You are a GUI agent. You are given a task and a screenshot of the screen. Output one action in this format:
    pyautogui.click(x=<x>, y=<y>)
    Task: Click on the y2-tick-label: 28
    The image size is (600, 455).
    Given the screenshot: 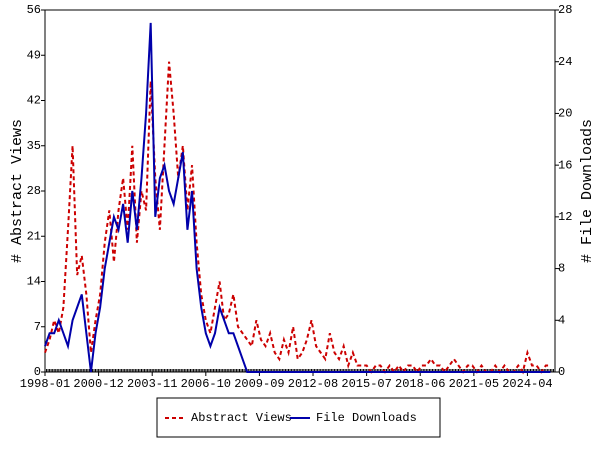 What is the action you would take?
    pyautogui.click(x=565, y=10)
    